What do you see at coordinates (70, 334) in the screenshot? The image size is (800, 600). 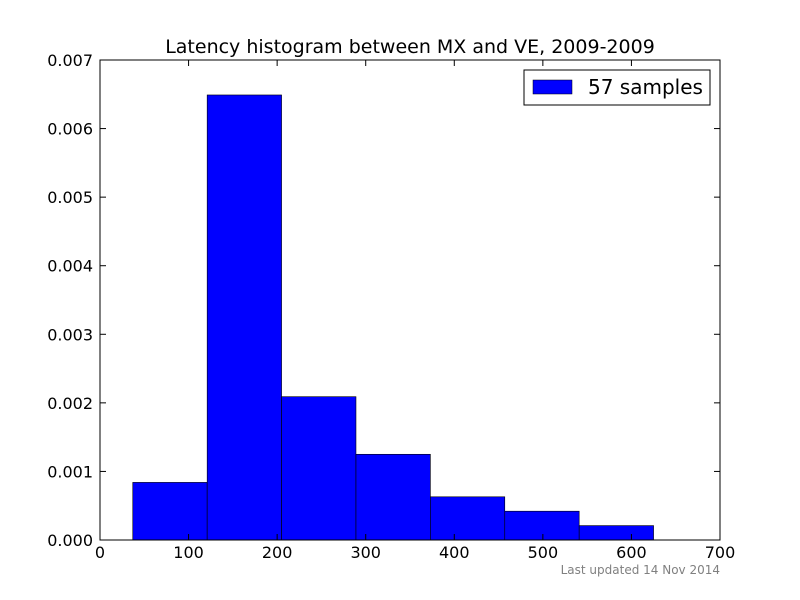 I see `y-tick-label: 0.003` at bounding box center [70, 334].